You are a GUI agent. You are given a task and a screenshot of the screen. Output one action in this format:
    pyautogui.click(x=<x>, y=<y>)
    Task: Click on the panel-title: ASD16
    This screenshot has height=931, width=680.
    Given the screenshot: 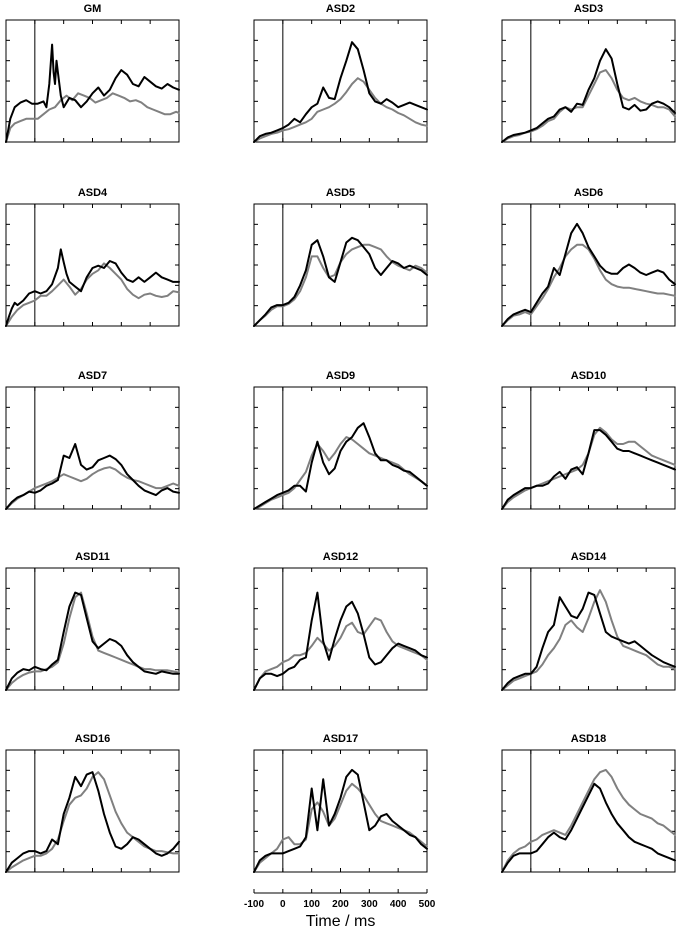 What is the action you would take?
    pyautogui.click(x=92, y=739)
    